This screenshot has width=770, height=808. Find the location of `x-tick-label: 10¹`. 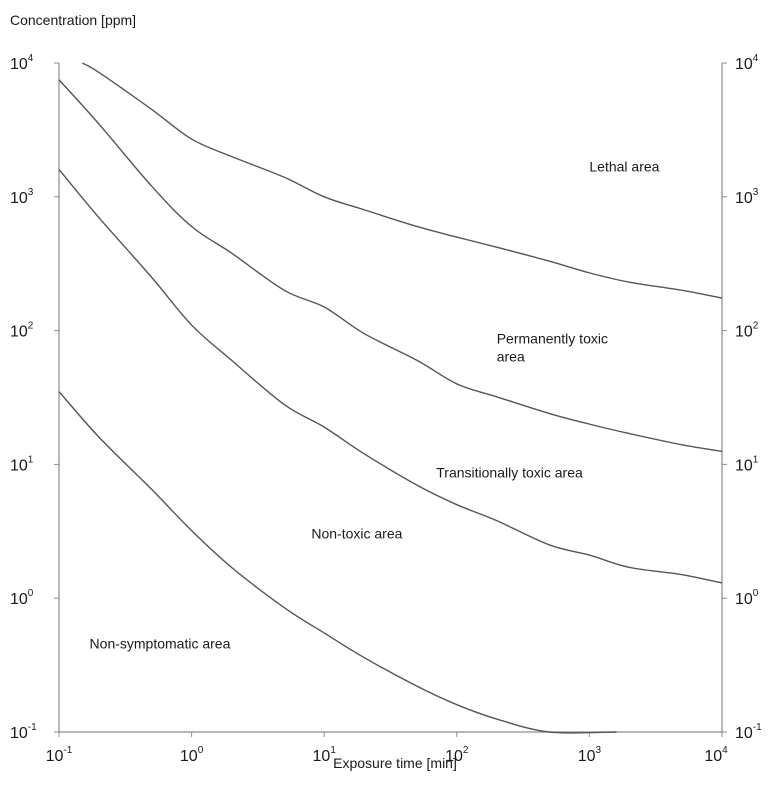

x-tick-label: 10¹ is located at coordinates (325, 755).